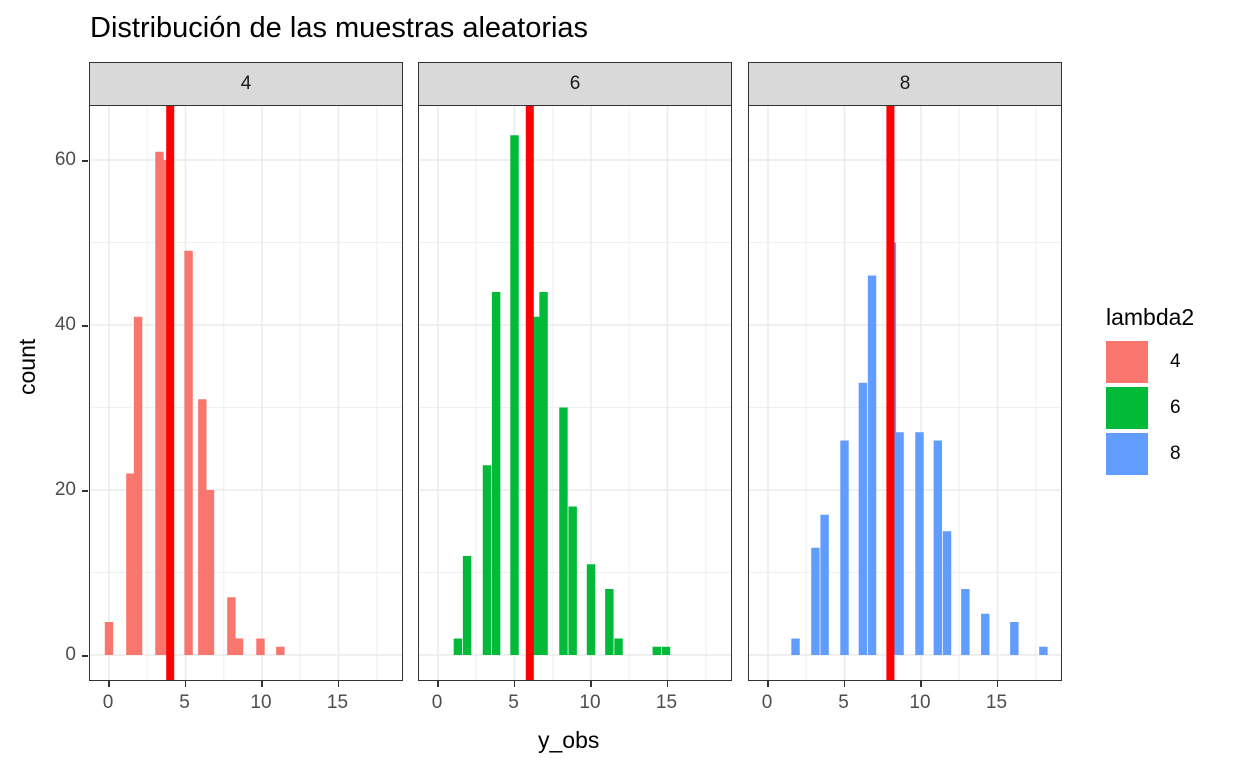 Image resolution: width=1248 pixels, height=768 pixels. Describe the element at coordinates (1150, 317) in the screenshot. I see `legend-title: lambda2` at that location.